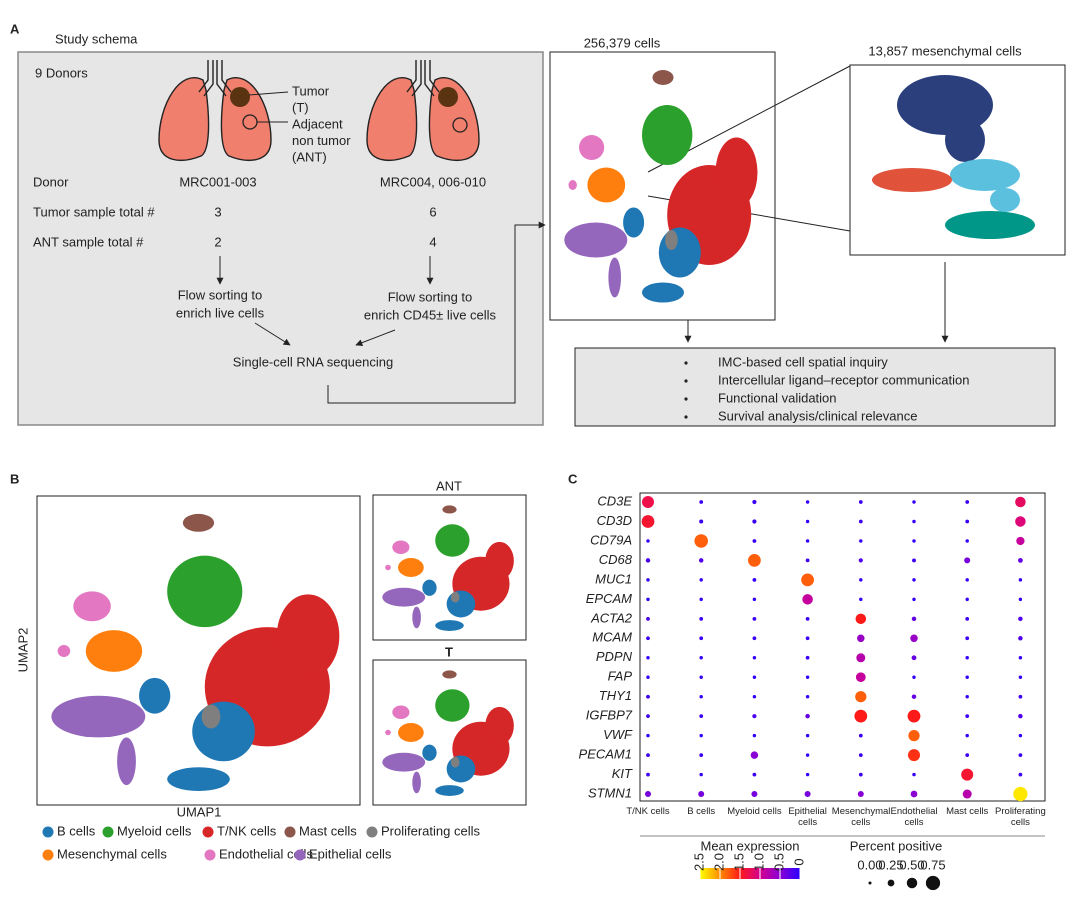  What do you see at coordinates (14, 478) in the screenshot?
I see `panel-label: B` at bounding box center [14, 478].